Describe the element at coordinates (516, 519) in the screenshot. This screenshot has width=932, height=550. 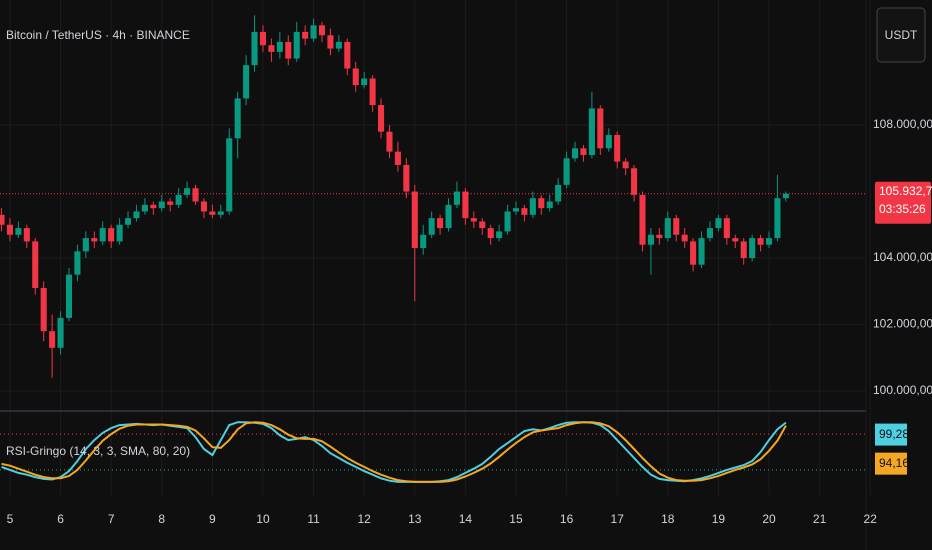
I see `x-tick-label: 15` at that location.